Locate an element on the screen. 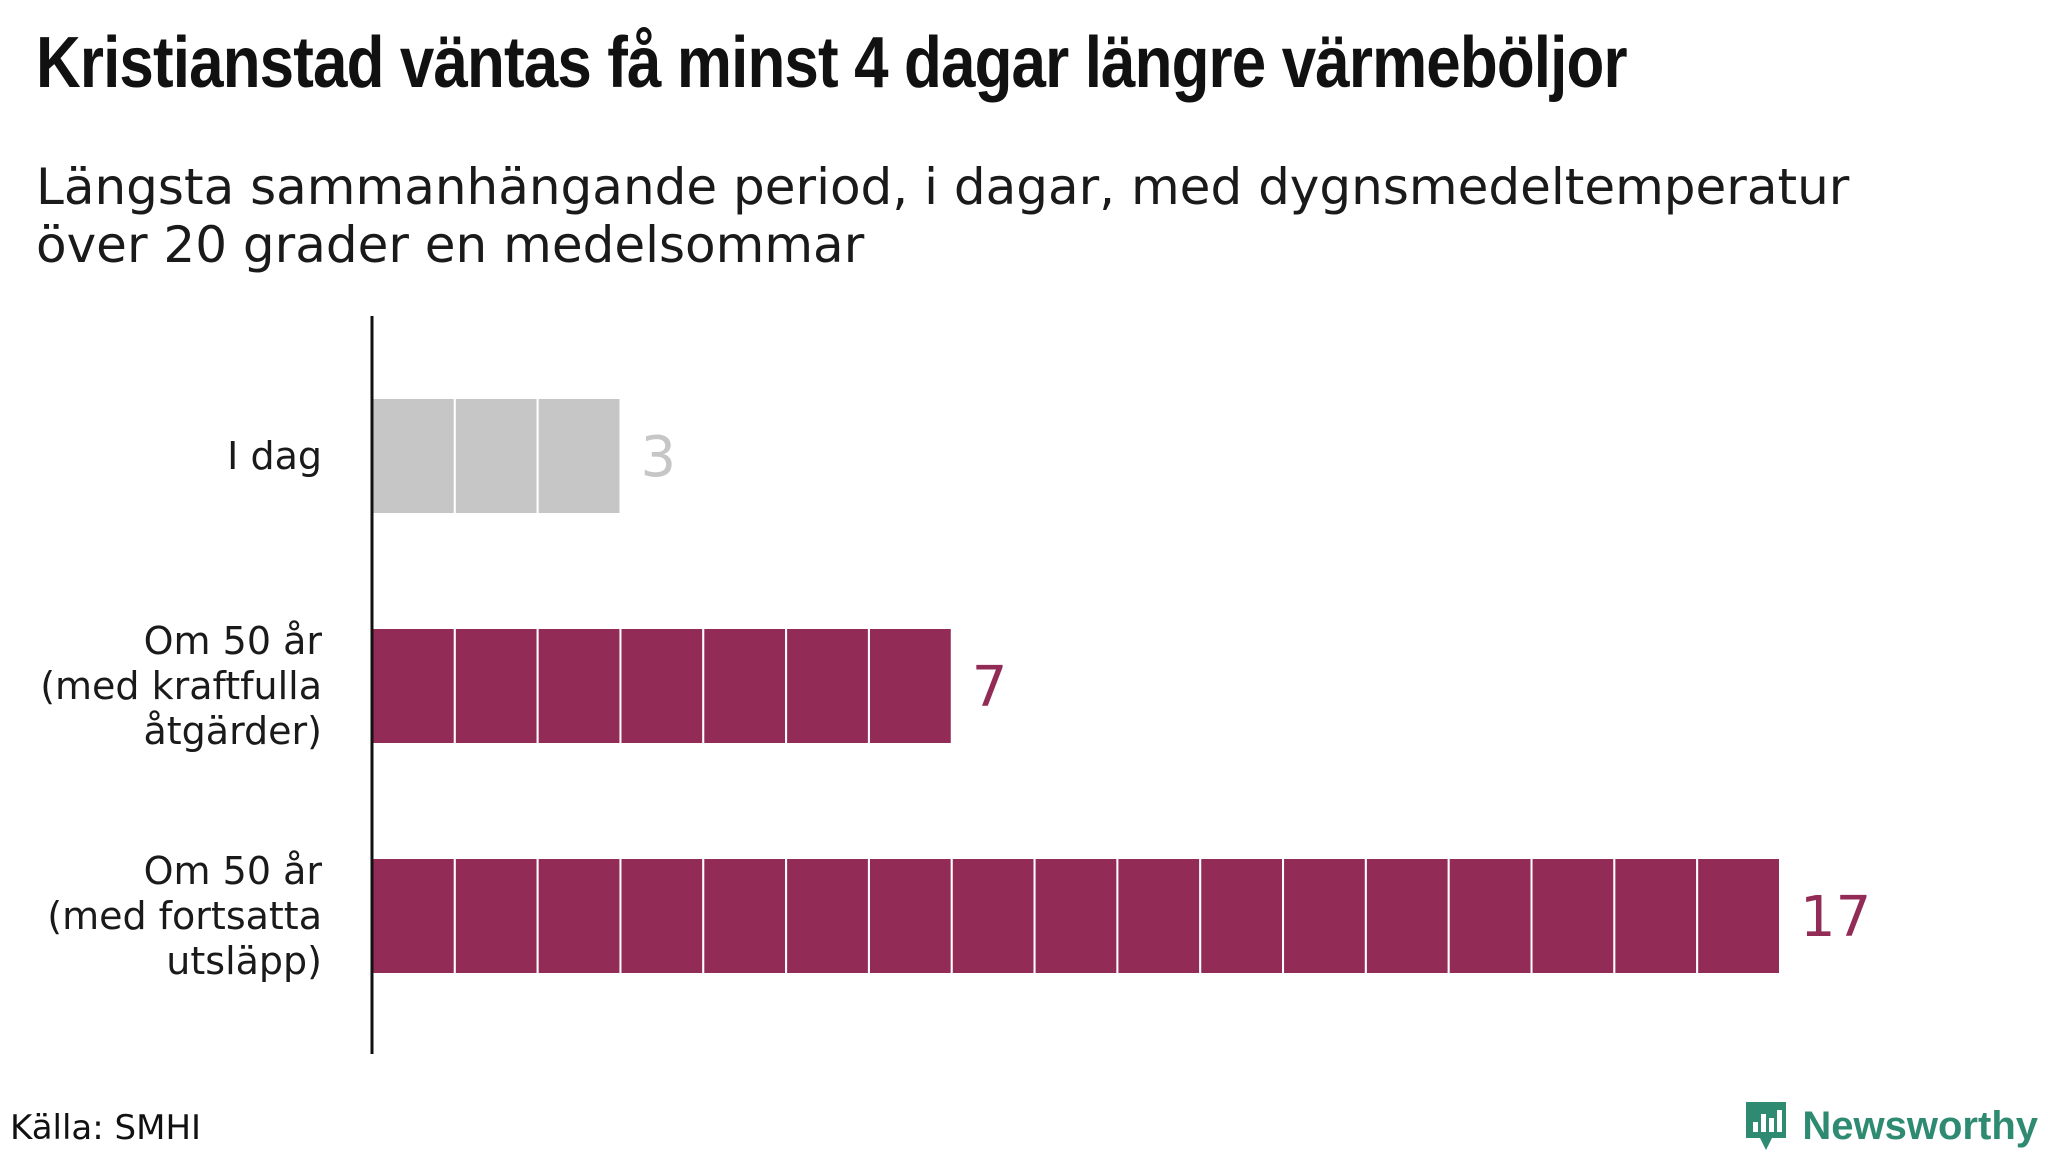 The width and height of the screenshot is (2048, 1154). value-label-0: 3 is located at coordinates (658, 457).